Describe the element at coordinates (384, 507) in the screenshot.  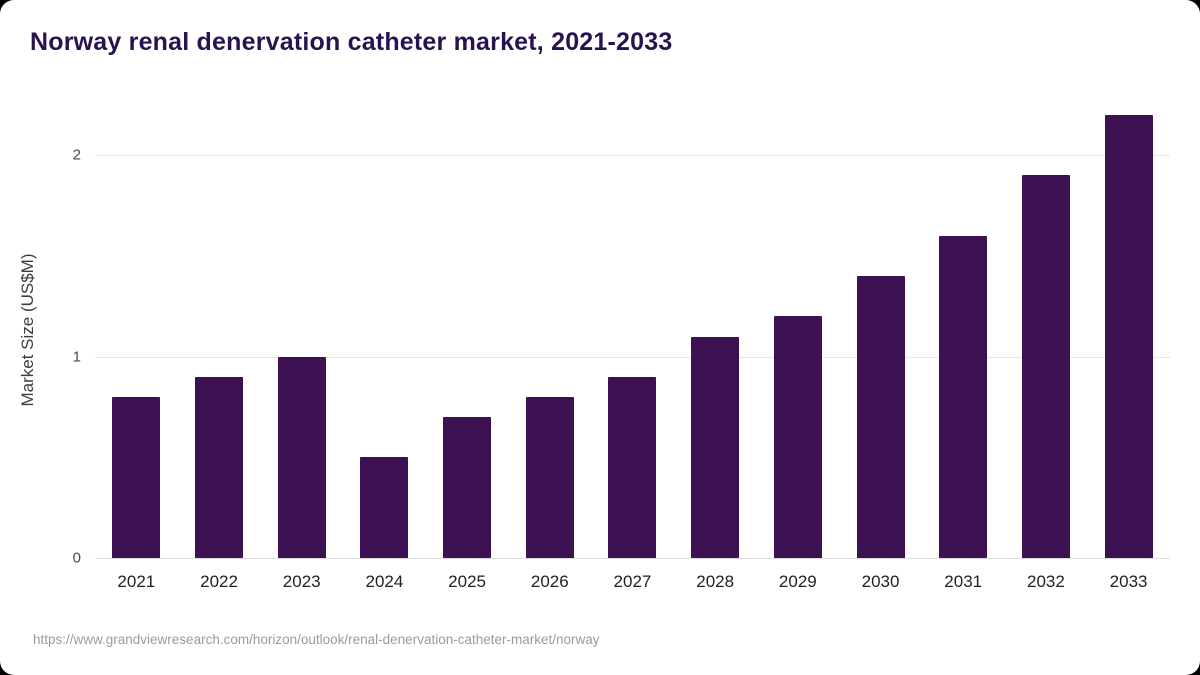
I see `bar-2024` at that location.